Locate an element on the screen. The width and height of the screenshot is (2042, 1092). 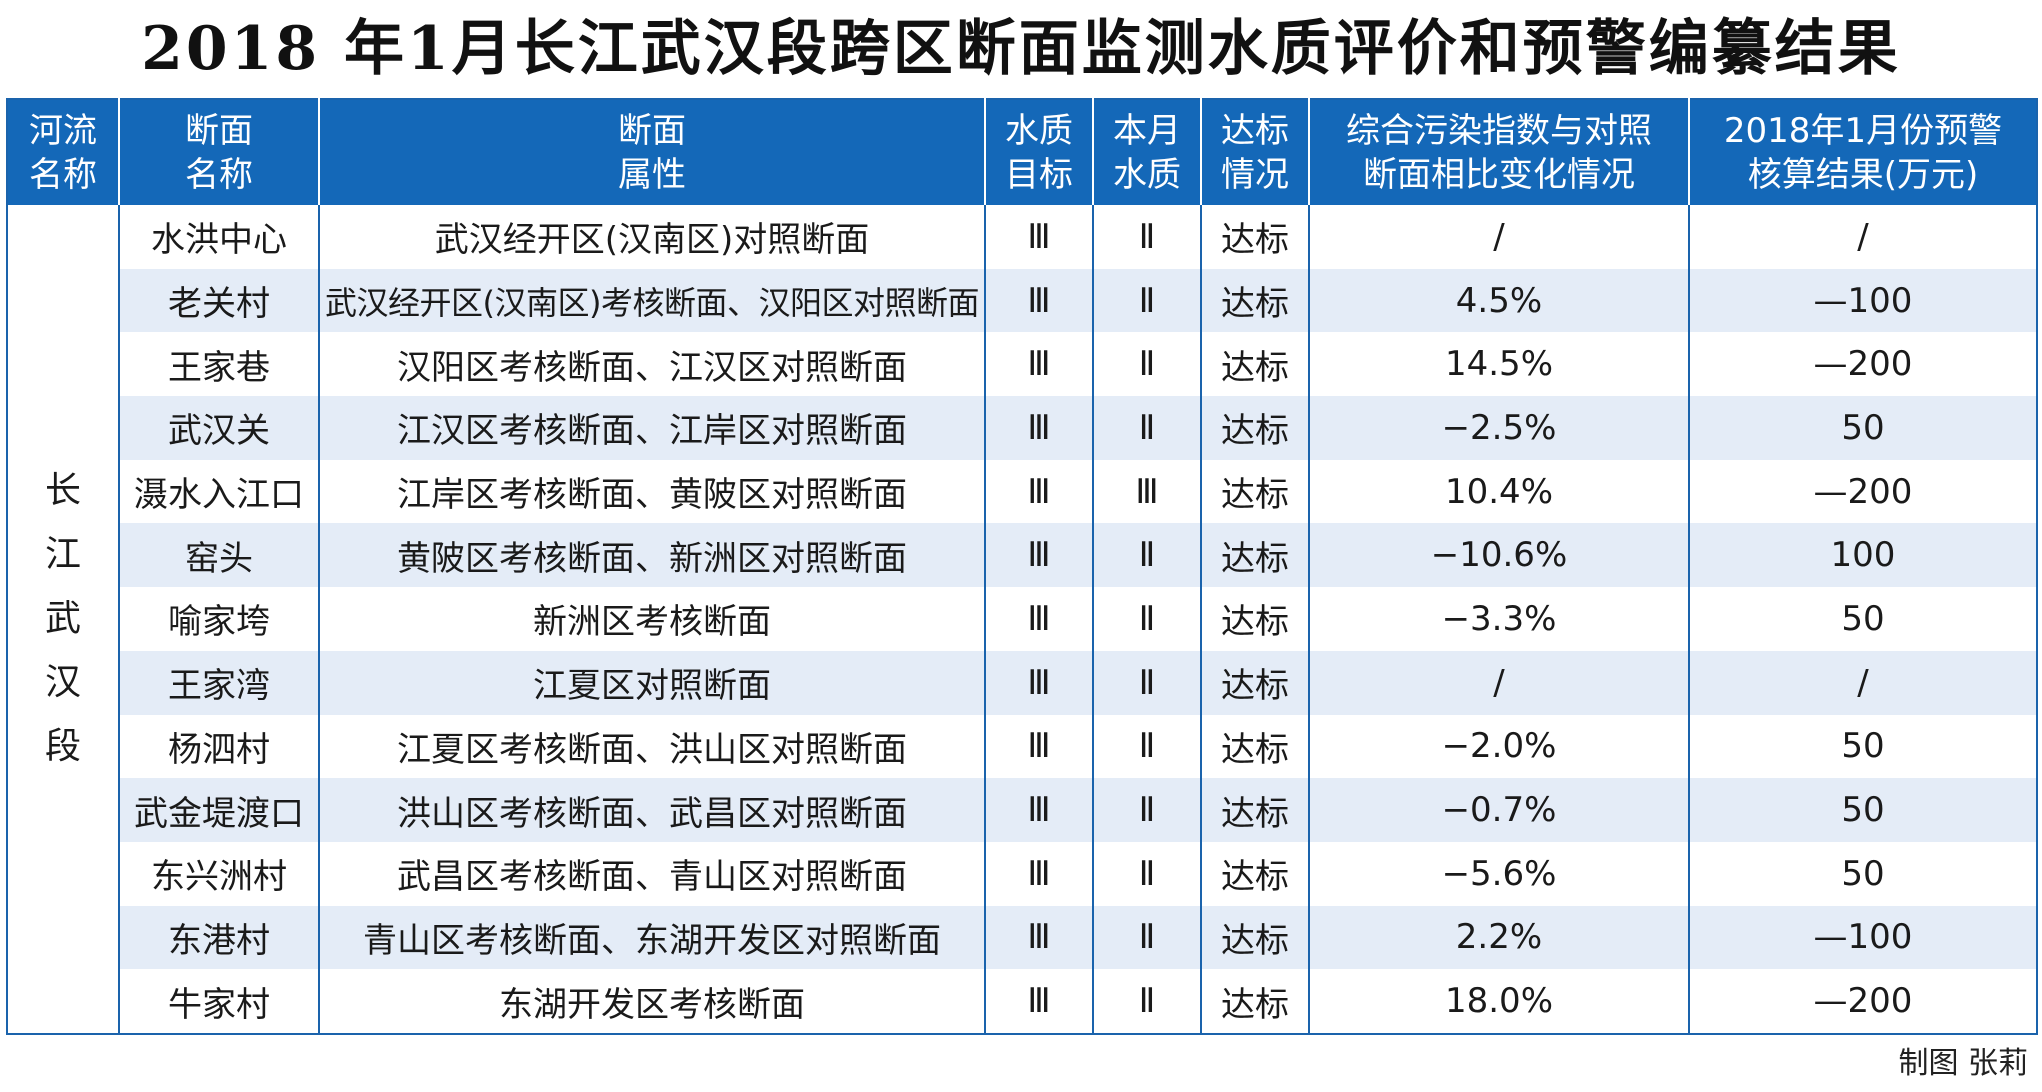
section-attribute-cell: 汉阳区考核断面、江汉区对照断面 is located at coordinates (651, 364).